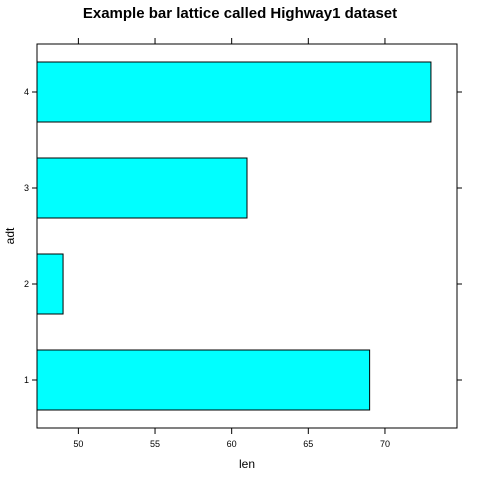 This screenshot has width=480, height=480. What do you see at coordinates (155, 444) in the screenshot?
I see `x-tick-label: 55` at bounding box center [155, 444].